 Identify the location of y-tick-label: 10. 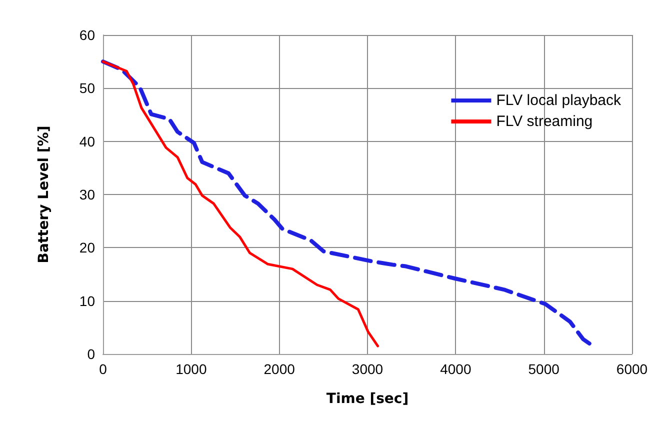
(87, 300).